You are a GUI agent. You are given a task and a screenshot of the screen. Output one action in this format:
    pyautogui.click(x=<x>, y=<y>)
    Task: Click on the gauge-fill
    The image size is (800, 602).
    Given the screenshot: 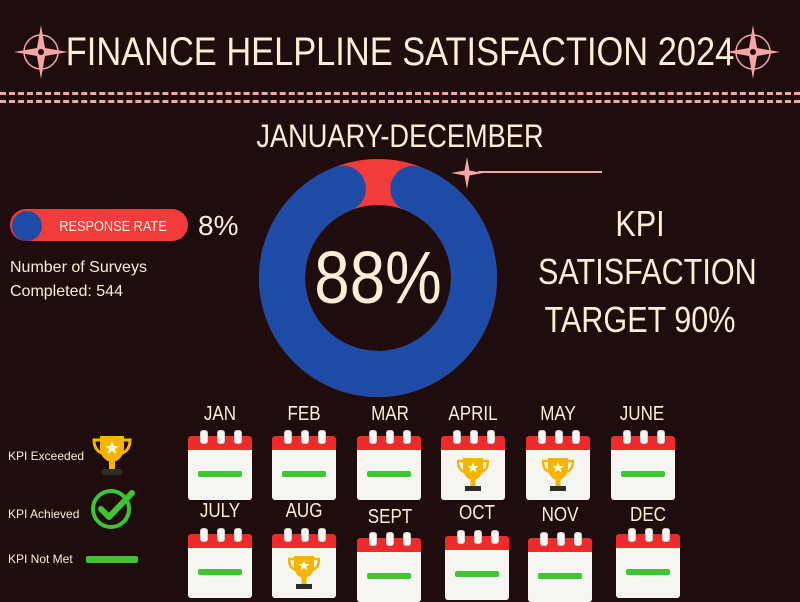 What is the action you would take?
    pyautogui.click(x=378, y=278)
    